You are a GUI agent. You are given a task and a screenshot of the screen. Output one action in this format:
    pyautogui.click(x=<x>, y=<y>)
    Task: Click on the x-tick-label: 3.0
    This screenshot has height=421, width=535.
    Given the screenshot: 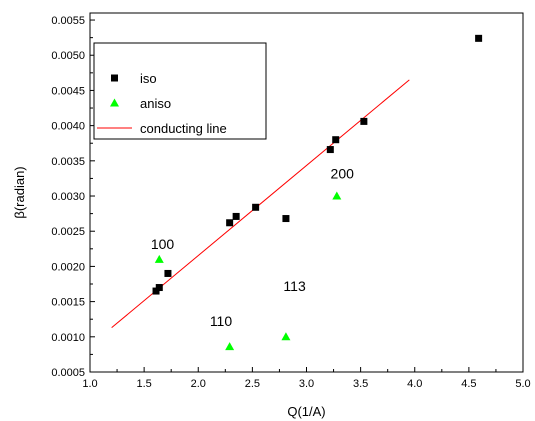 What is the action you would take?
    pyautogui.click(x=306, y=384)
    